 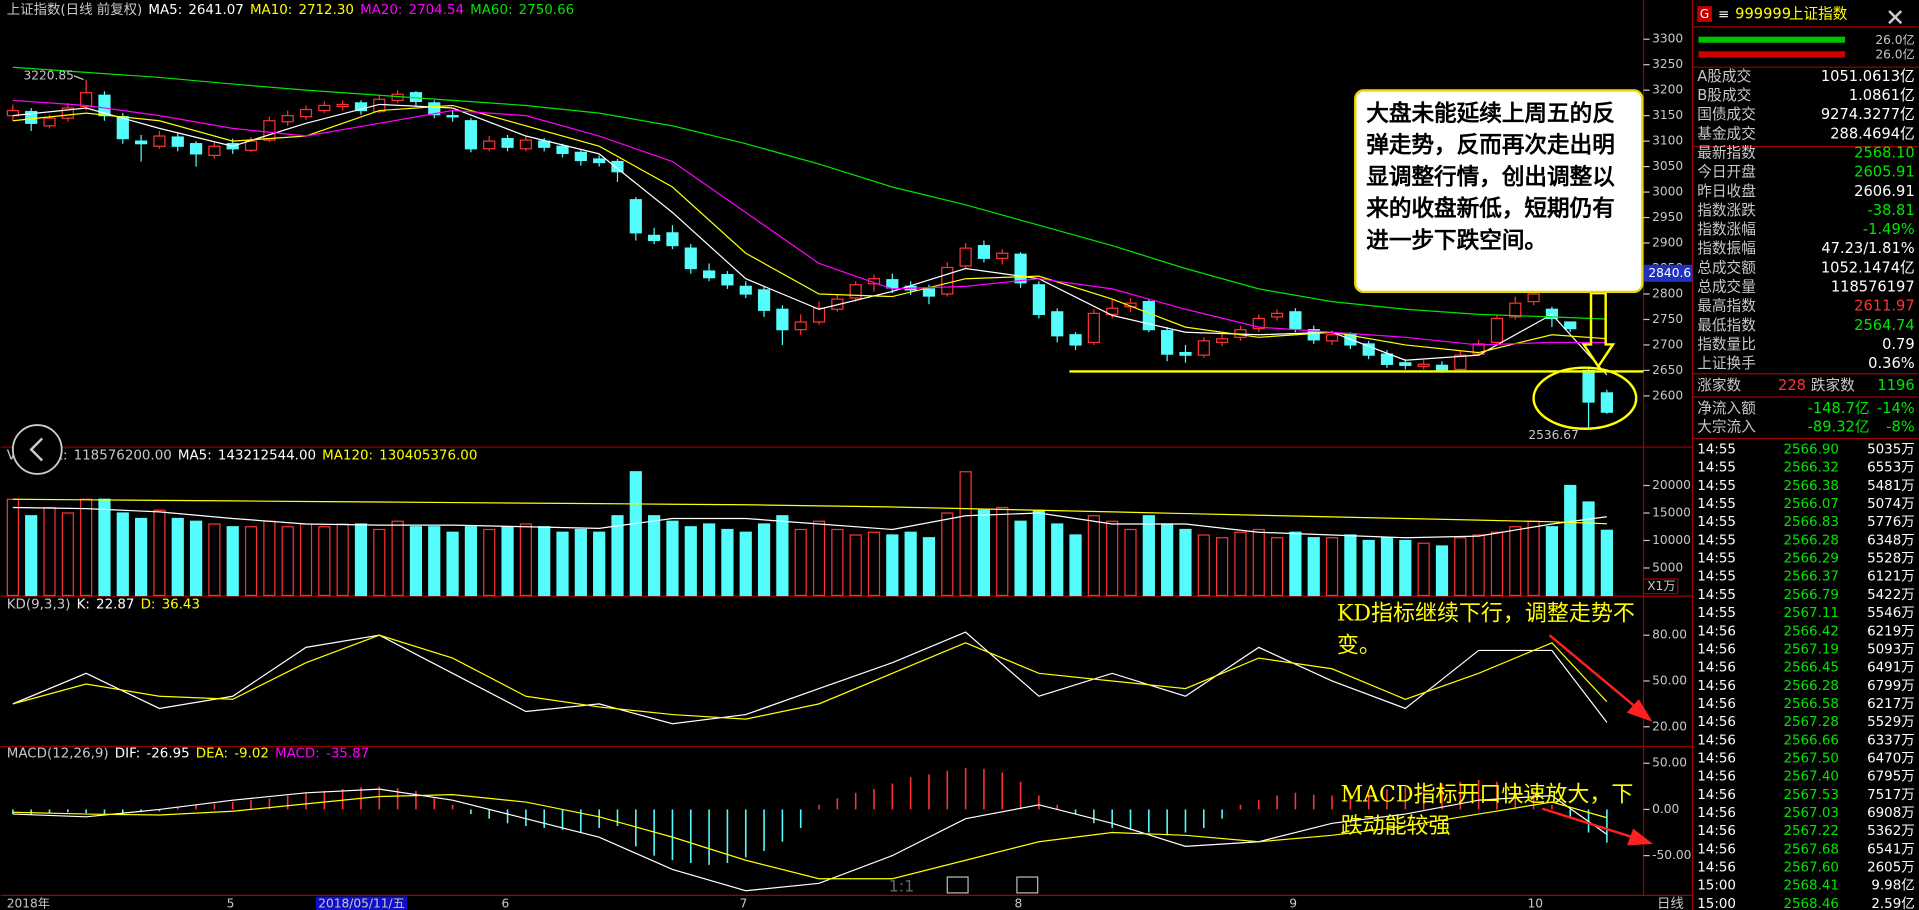 I want to click on period-label: 日线, so click(x=1670, y=903).